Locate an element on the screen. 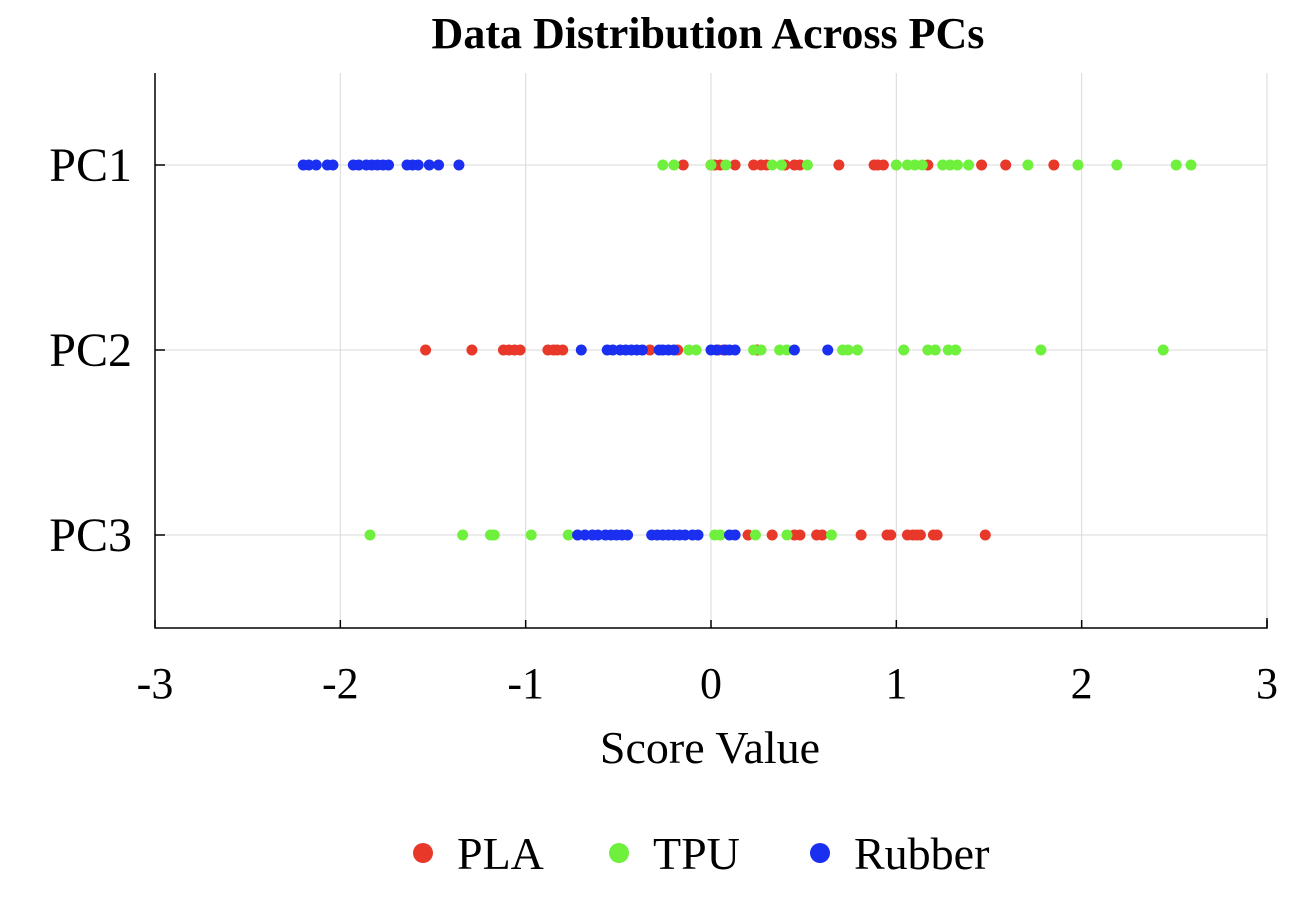 Image resolution: width=1302 pixels, height=914 pixels. y-tick-label: PC2 is located at coordinates (90, 350).